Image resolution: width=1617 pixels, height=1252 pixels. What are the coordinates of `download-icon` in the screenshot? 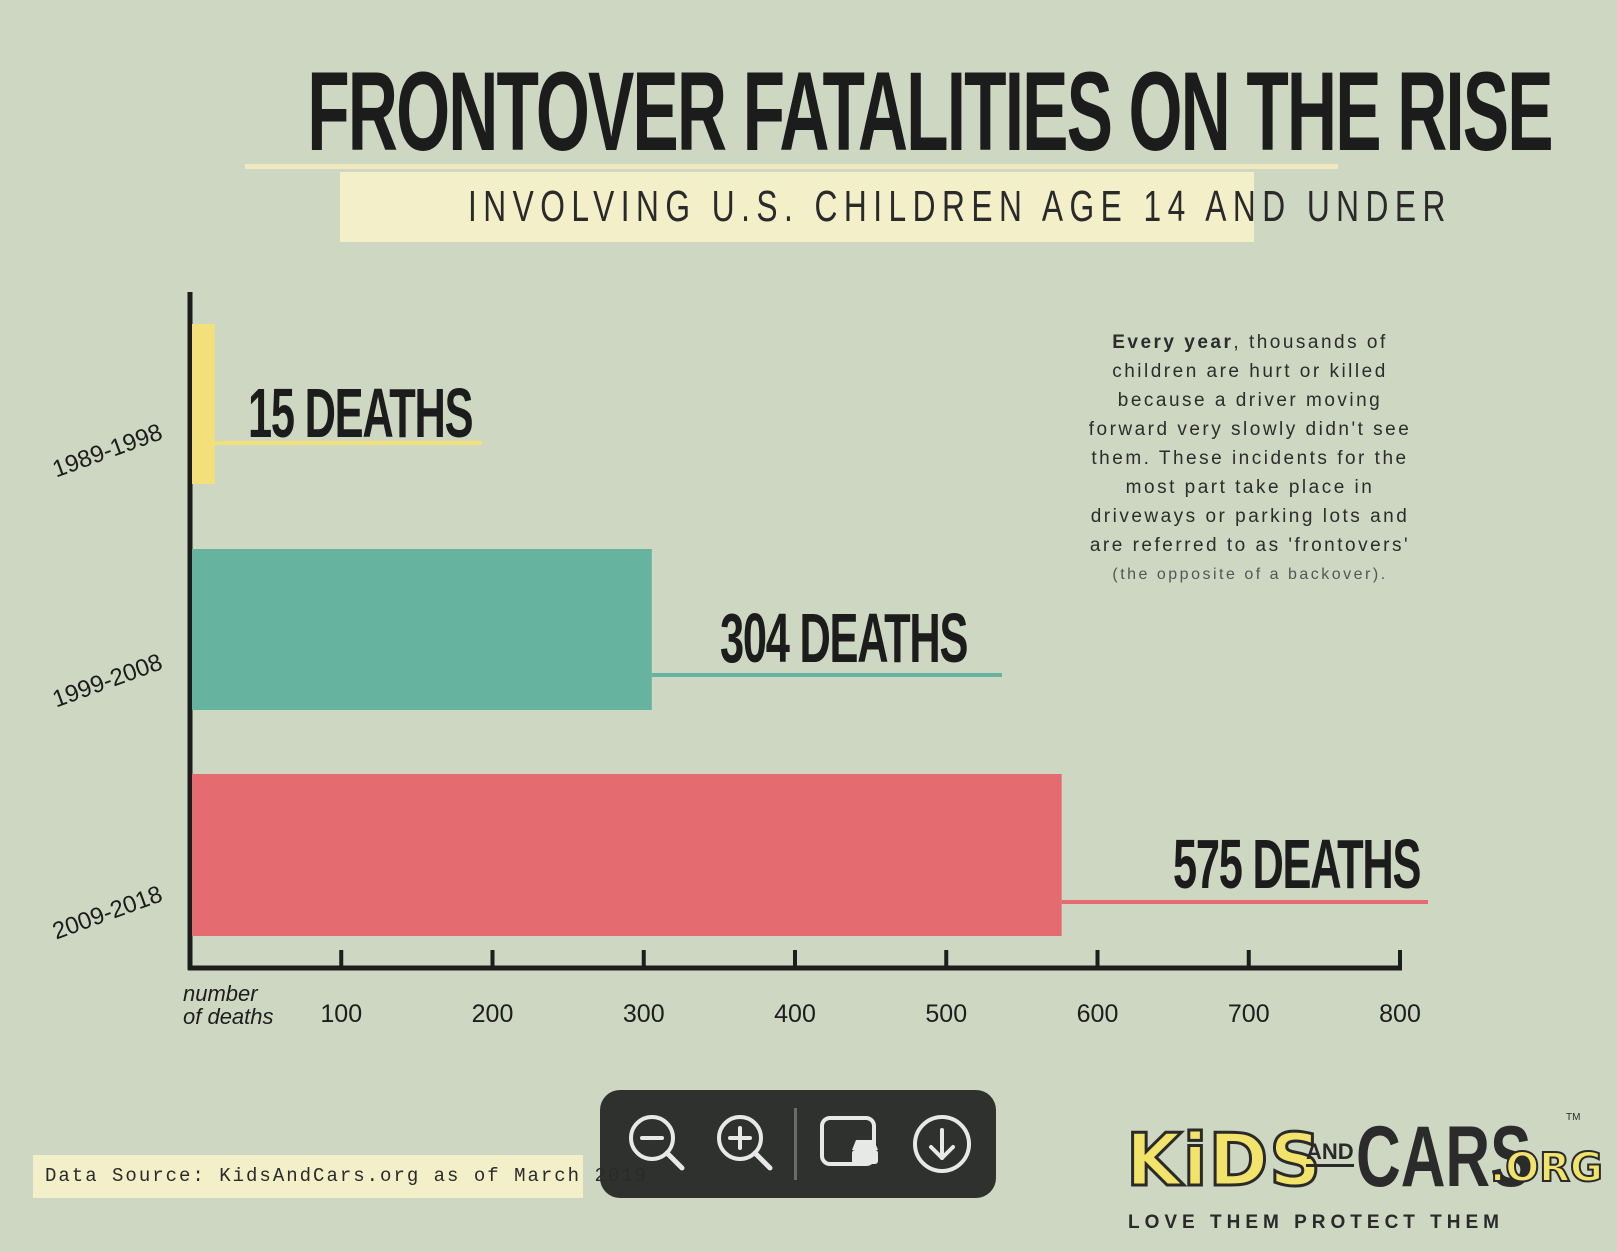 It's located at (942, 1144).